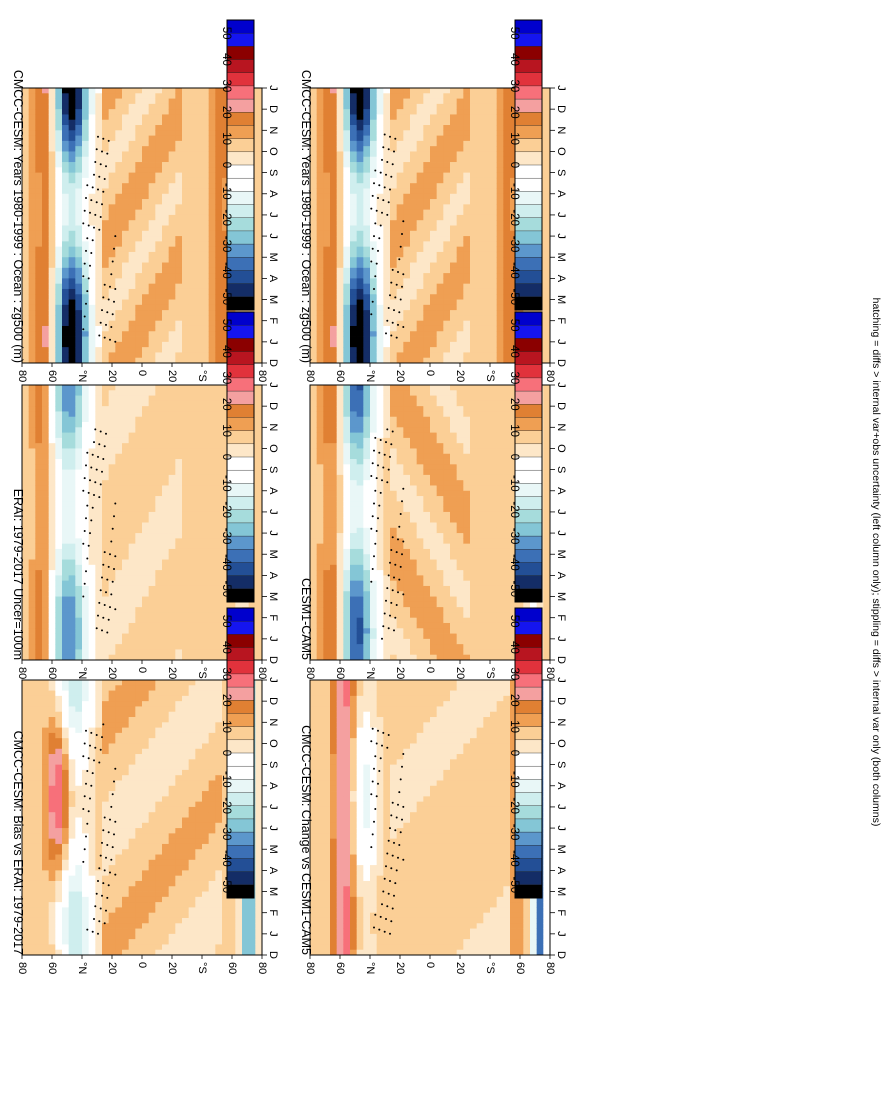  What do you see at coordinates (106, 324) in the screenshot?
I see `stipple-dot` at bounding box center [106, 324].